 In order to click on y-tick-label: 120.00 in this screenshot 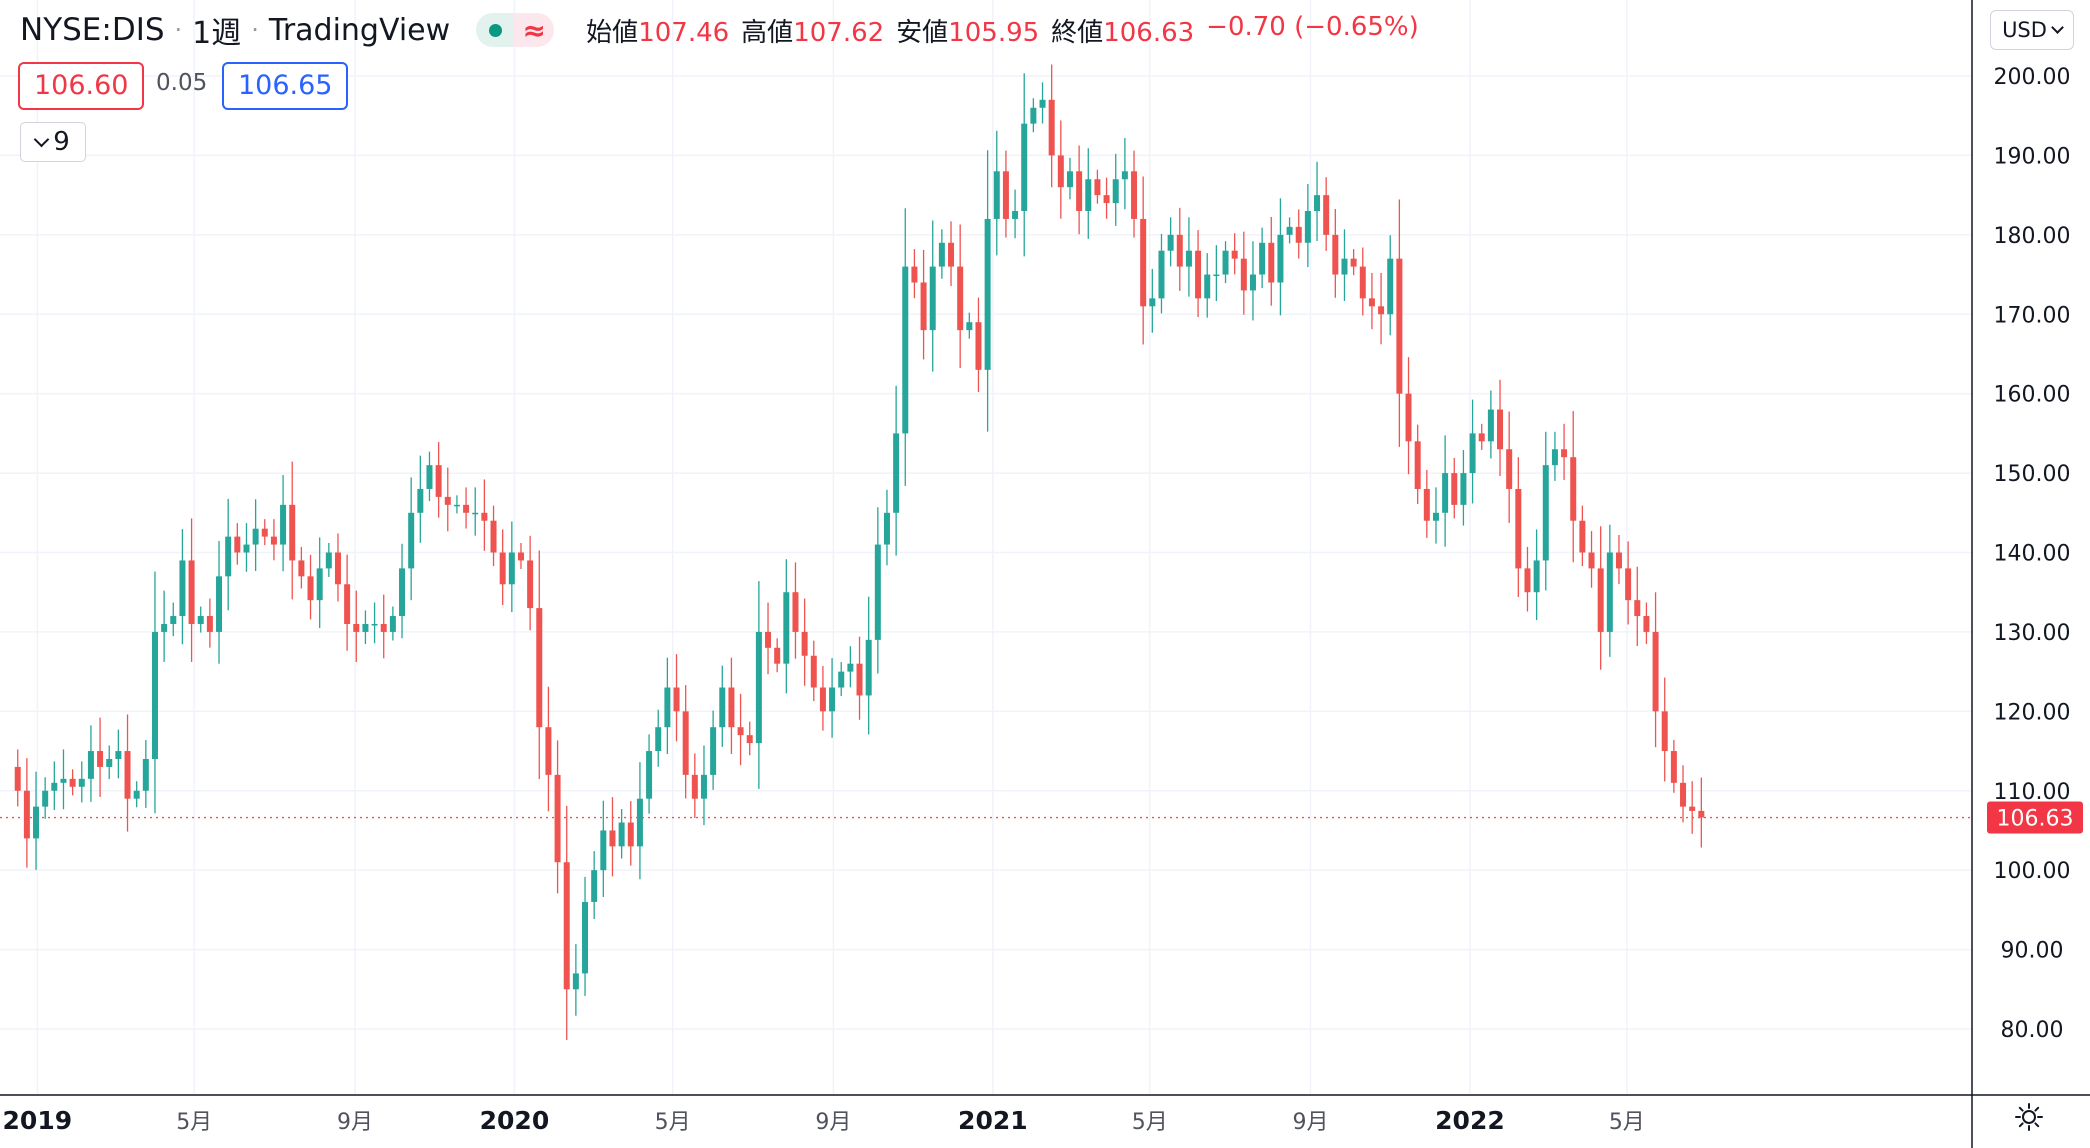, I will do `click(2032, 712)`.